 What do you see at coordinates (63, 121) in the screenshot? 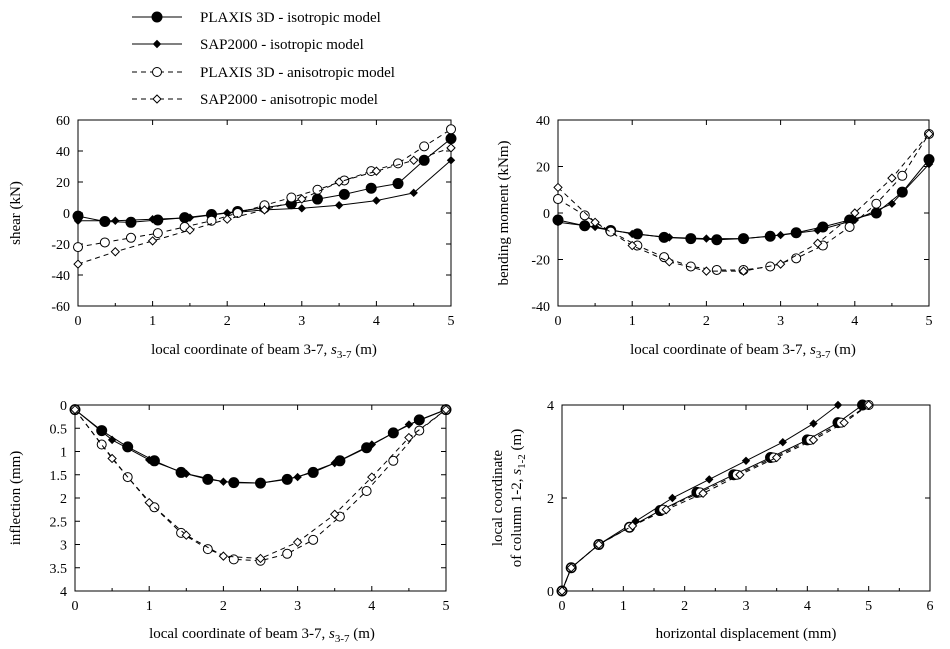
I see `y-tick-label: 60` at bounding box center [63, 121].